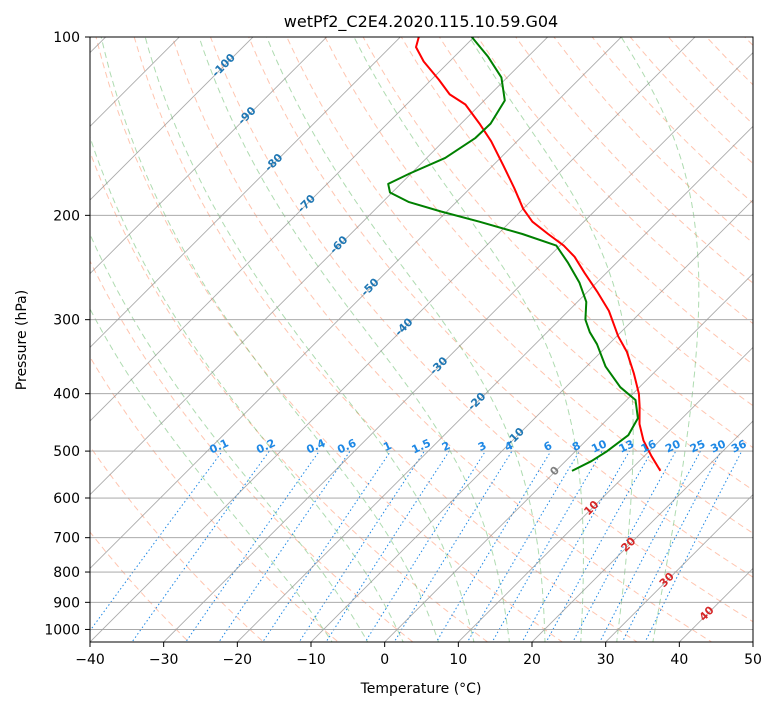  What do you see at coordinates (697, 446) in the screenshot?
I see `mixing-ratio-label: 25` at bounding box center [697, 446].